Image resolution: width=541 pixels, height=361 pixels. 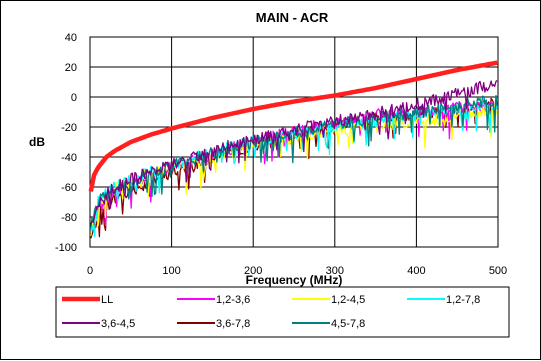 What do you see at coordinates (71, 68) in the screenshot?
I see `y-tick-label: 20` at bounding box center [71, 68].